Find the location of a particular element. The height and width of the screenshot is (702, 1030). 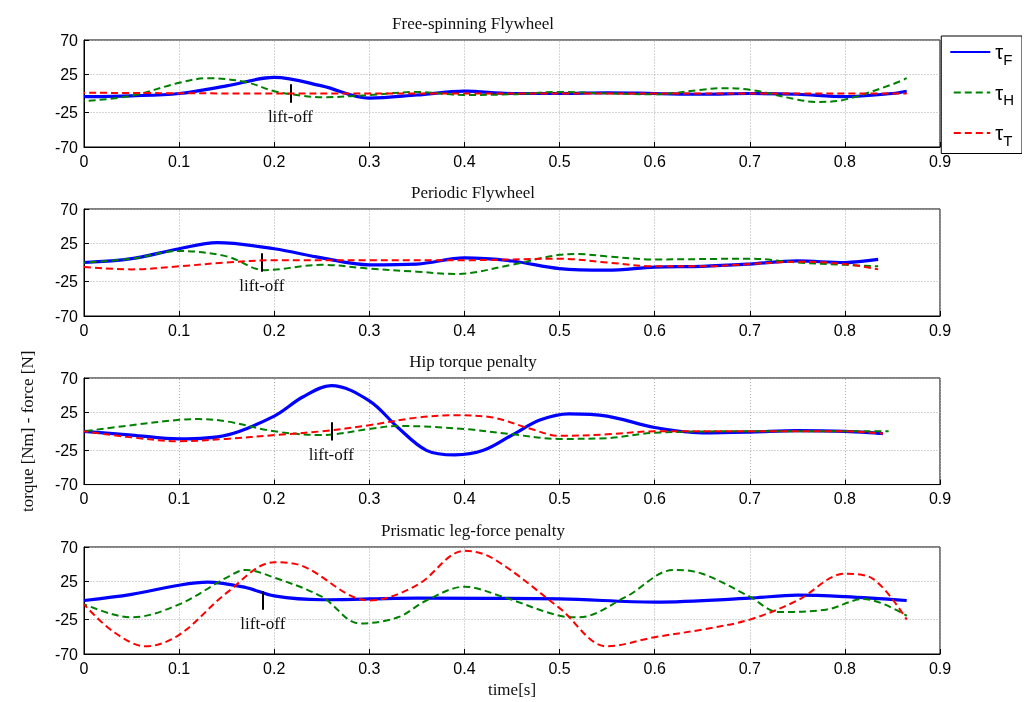

chart-title: Prismatic leg-force penalty is located at coordinates (473, 530).